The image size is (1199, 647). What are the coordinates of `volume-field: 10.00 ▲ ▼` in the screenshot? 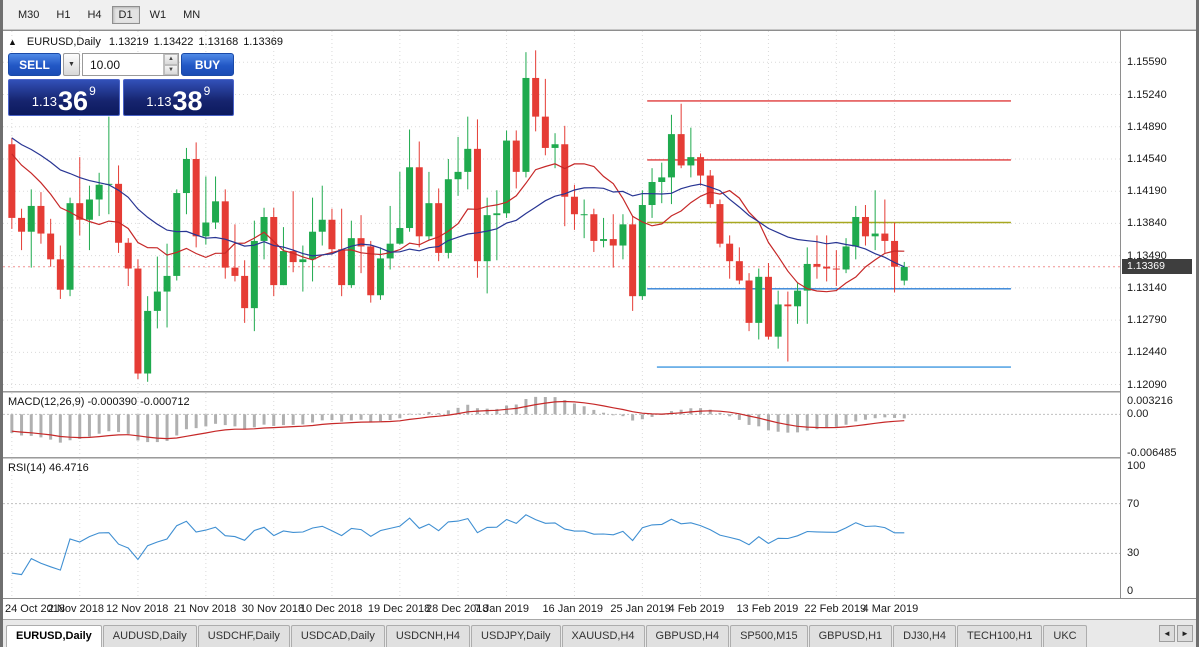 It's located at (130, 64).